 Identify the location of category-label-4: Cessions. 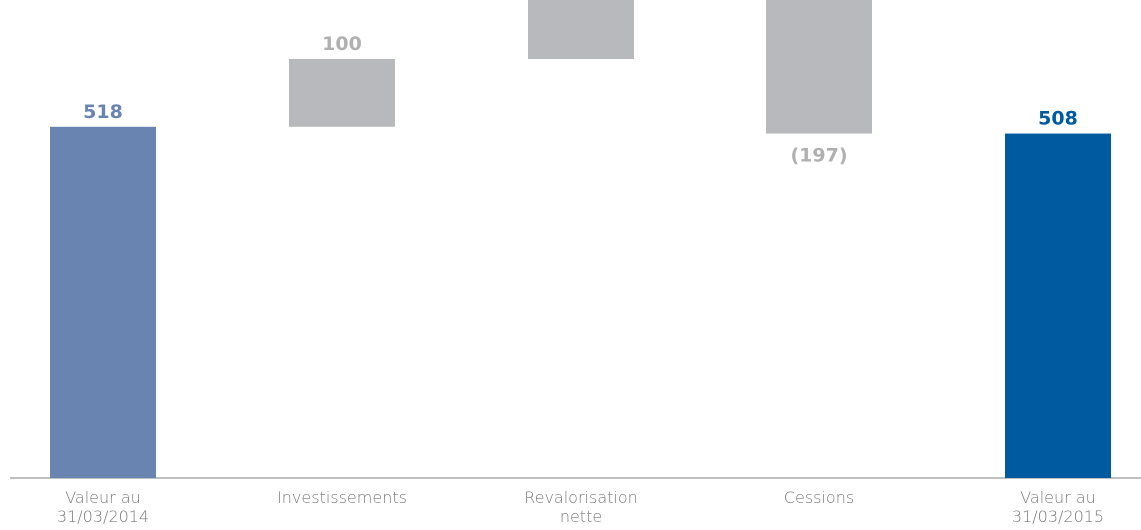
(819, 497).